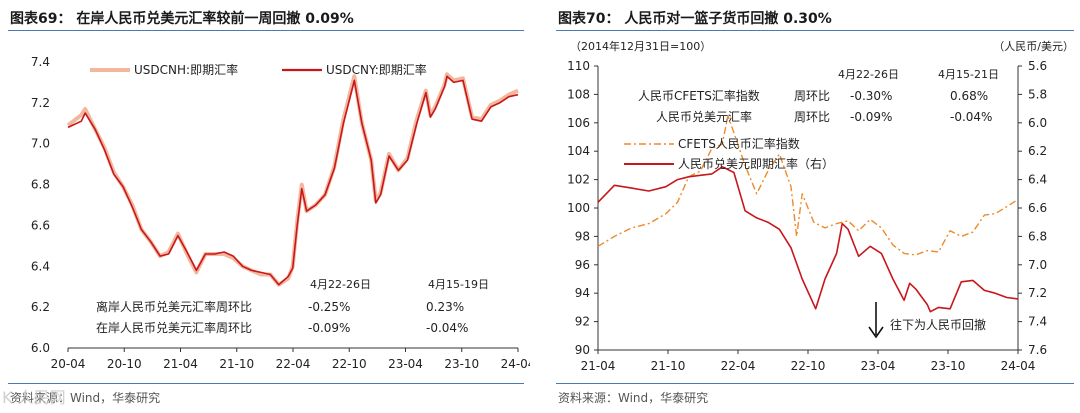  Describe the element at coordinates (1037, 151) in the screenshot. I see `y-right-tick-label: 6.2` at that location.